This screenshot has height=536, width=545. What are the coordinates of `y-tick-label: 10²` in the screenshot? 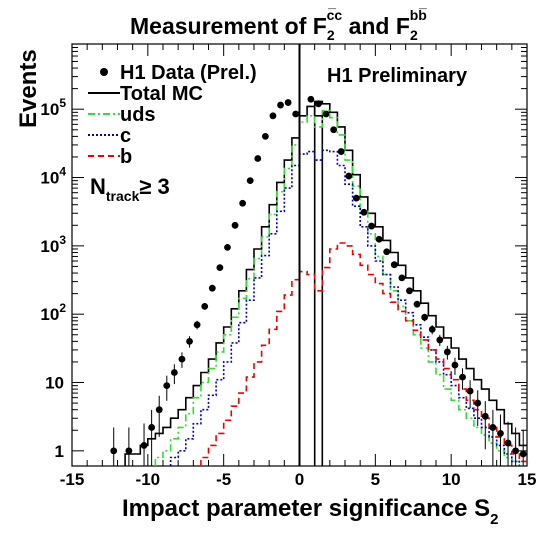 It's located at (53, 312).